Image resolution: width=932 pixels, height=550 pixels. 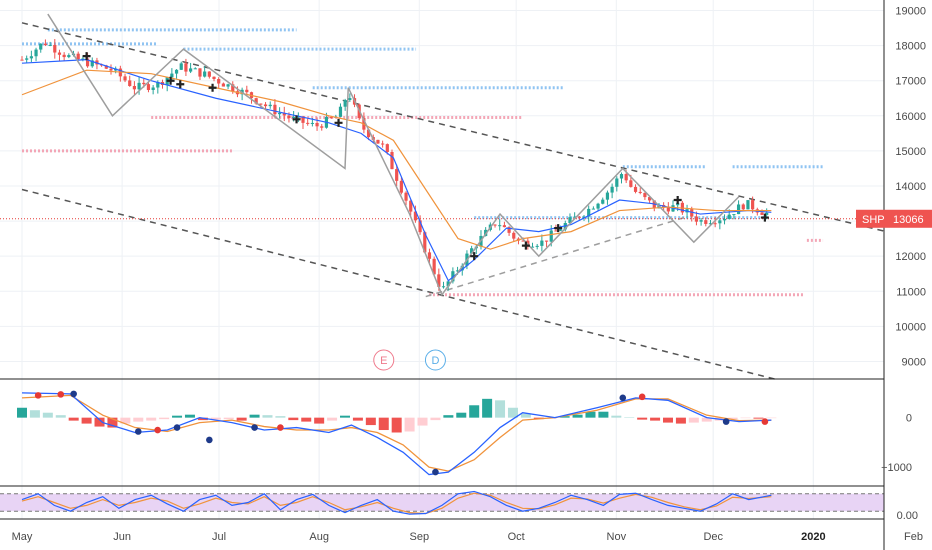 What do you see at coordinates (555, 257) in the screenshot?
I see `rising-support` at bounding box center [555, 257].